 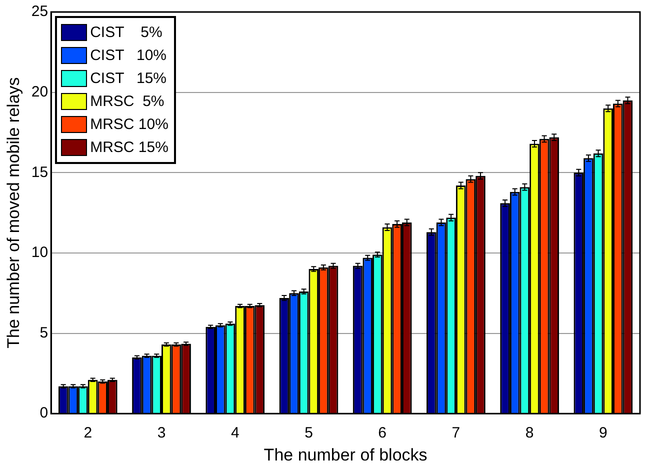 I want to click on legend-label: MRSC 10%, so click(x=129, y=125).